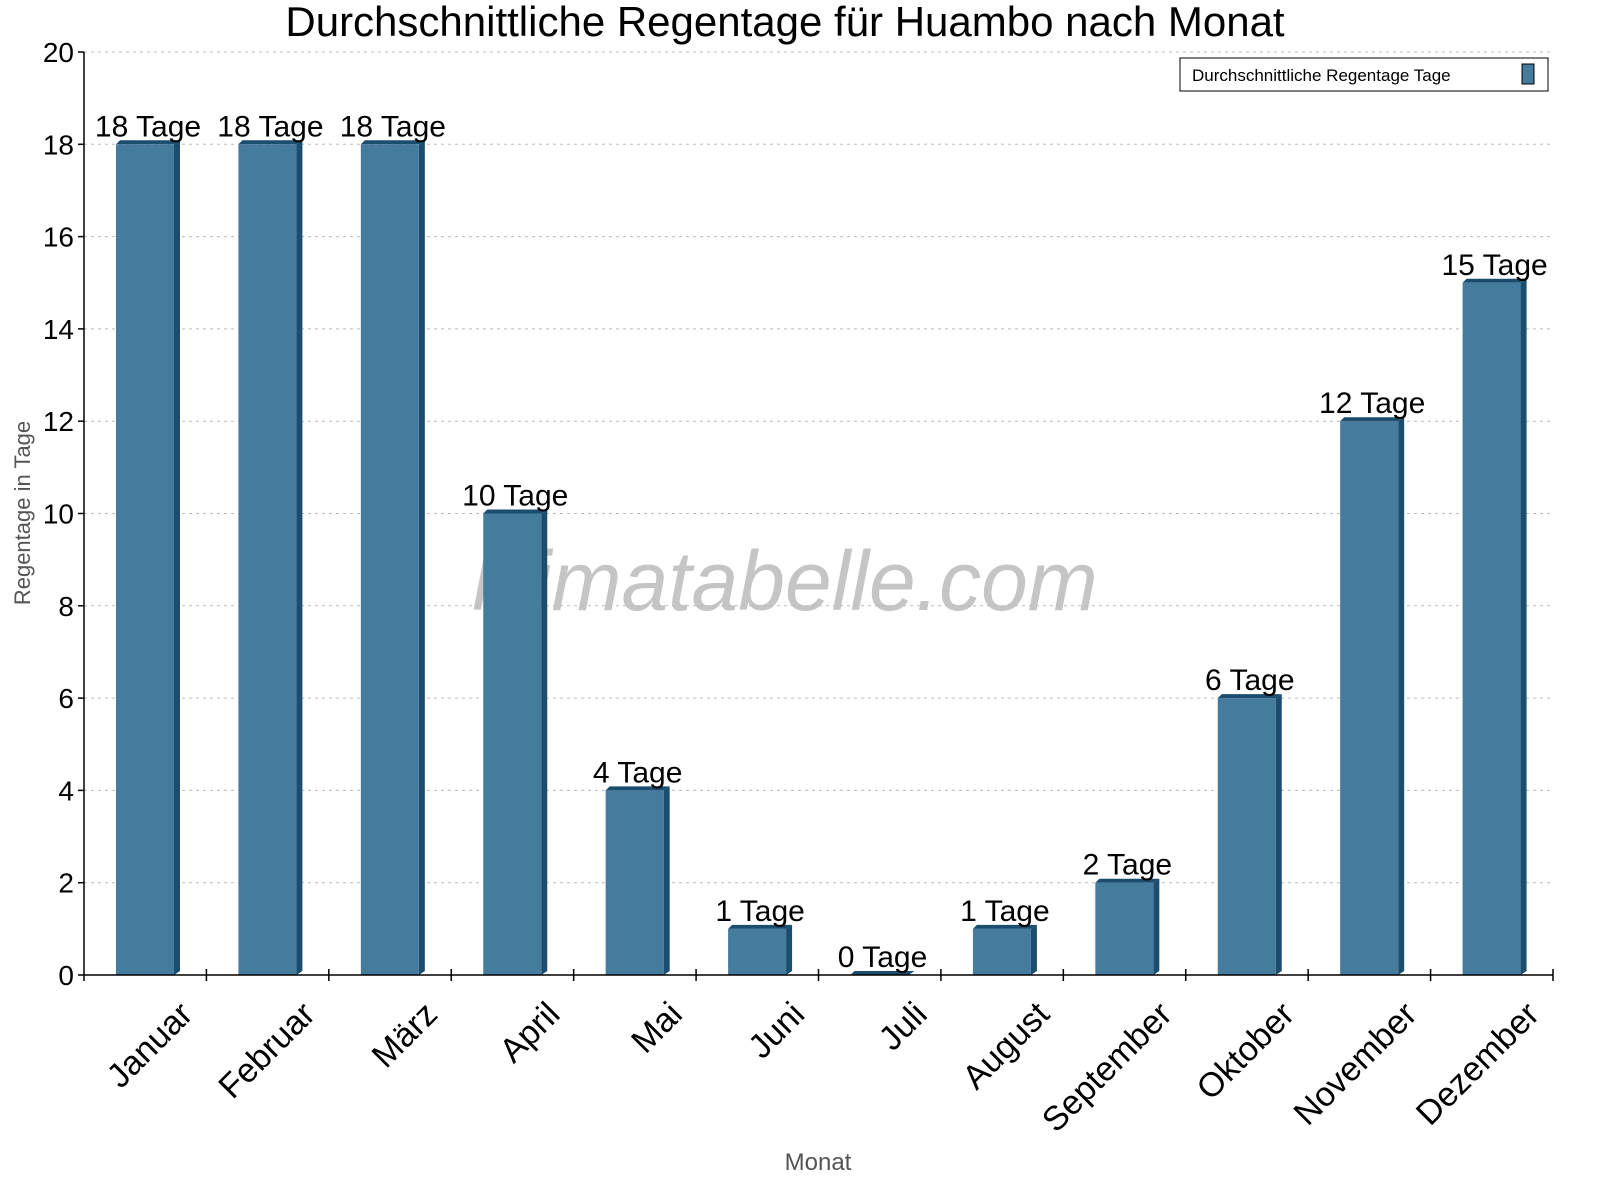 The height and width of the screenshot is (1200, 1600). I want to click on x-tick-label: November, so click(1355, 1064).